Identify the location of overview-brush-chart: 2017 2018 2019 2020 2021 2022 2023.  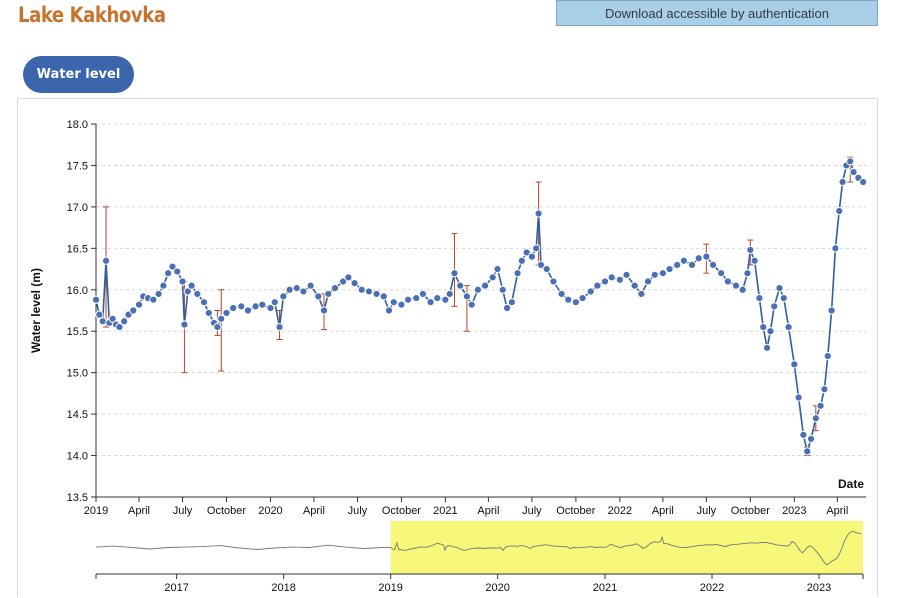
(479, 557).